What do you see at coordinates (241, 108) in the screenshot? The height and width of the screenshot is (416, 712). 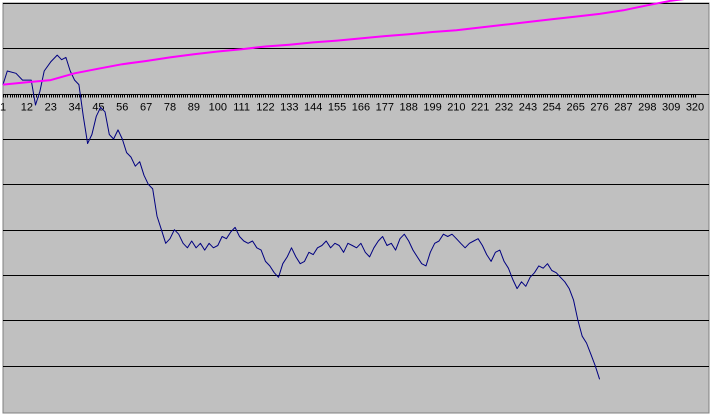 I see `x-tick-label: 111` at bounding box center [241, 108].